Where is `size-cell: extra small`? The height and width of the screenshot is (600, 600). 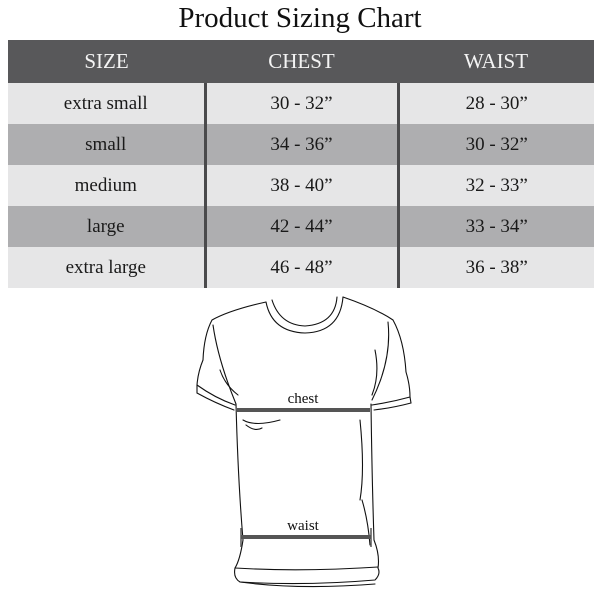 size-cell: extra small is located at coordinates (107, 103).